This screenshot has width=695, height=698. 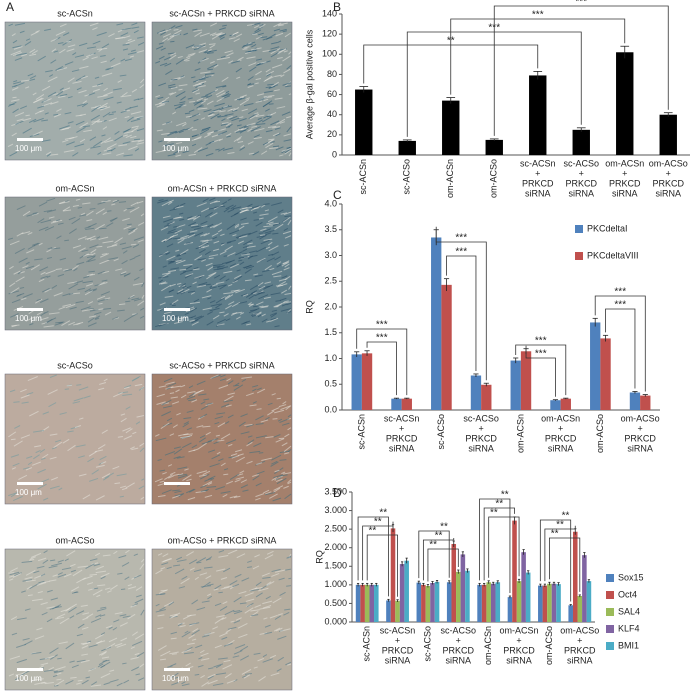 What do you see at coordinates (330, 409) in the screenshot?
I see `y-tick-label: 0.0` at bounding box center [330, 409].